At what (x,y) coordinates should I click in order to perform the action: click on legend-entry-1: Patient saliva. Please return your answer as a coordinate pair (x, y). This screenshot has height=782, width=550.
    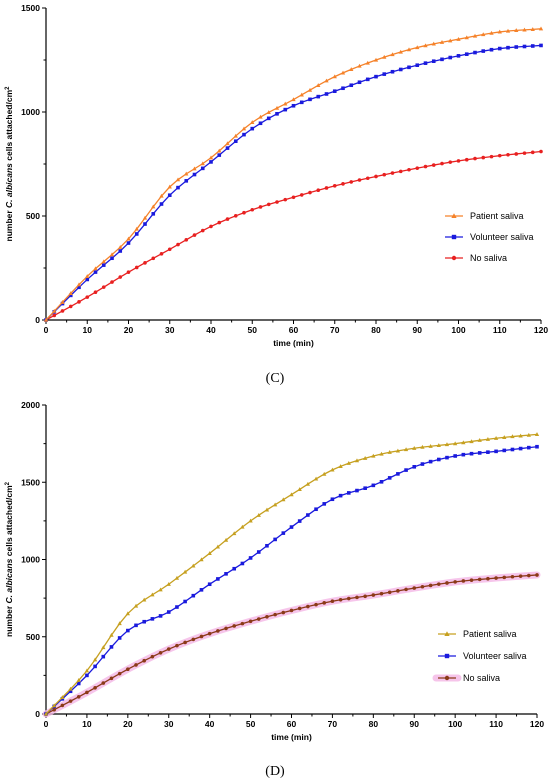
    Looking at the image, I should click on (484, 216).